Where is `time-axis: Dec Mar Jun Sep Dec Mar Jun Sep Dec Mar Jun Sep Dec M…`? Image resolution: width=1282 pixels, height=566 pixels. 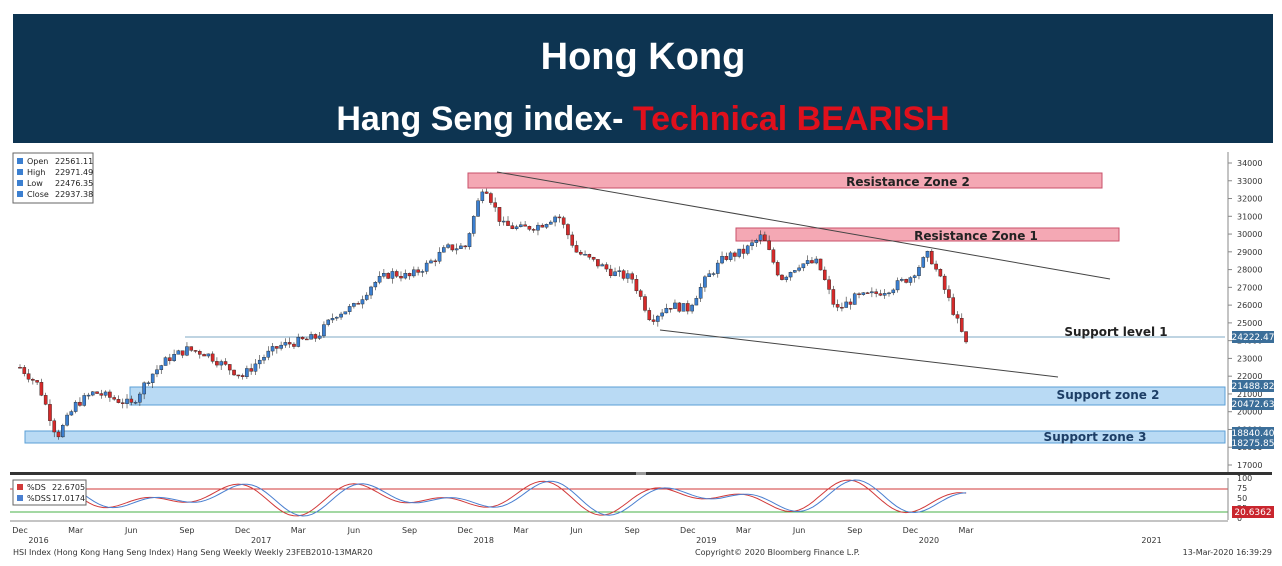 time-axis: Dec Mar Jun Sep Dec Mar Jun Sep Dec Mar Jun Sep Dec M… is located at coordinates (586, 535).